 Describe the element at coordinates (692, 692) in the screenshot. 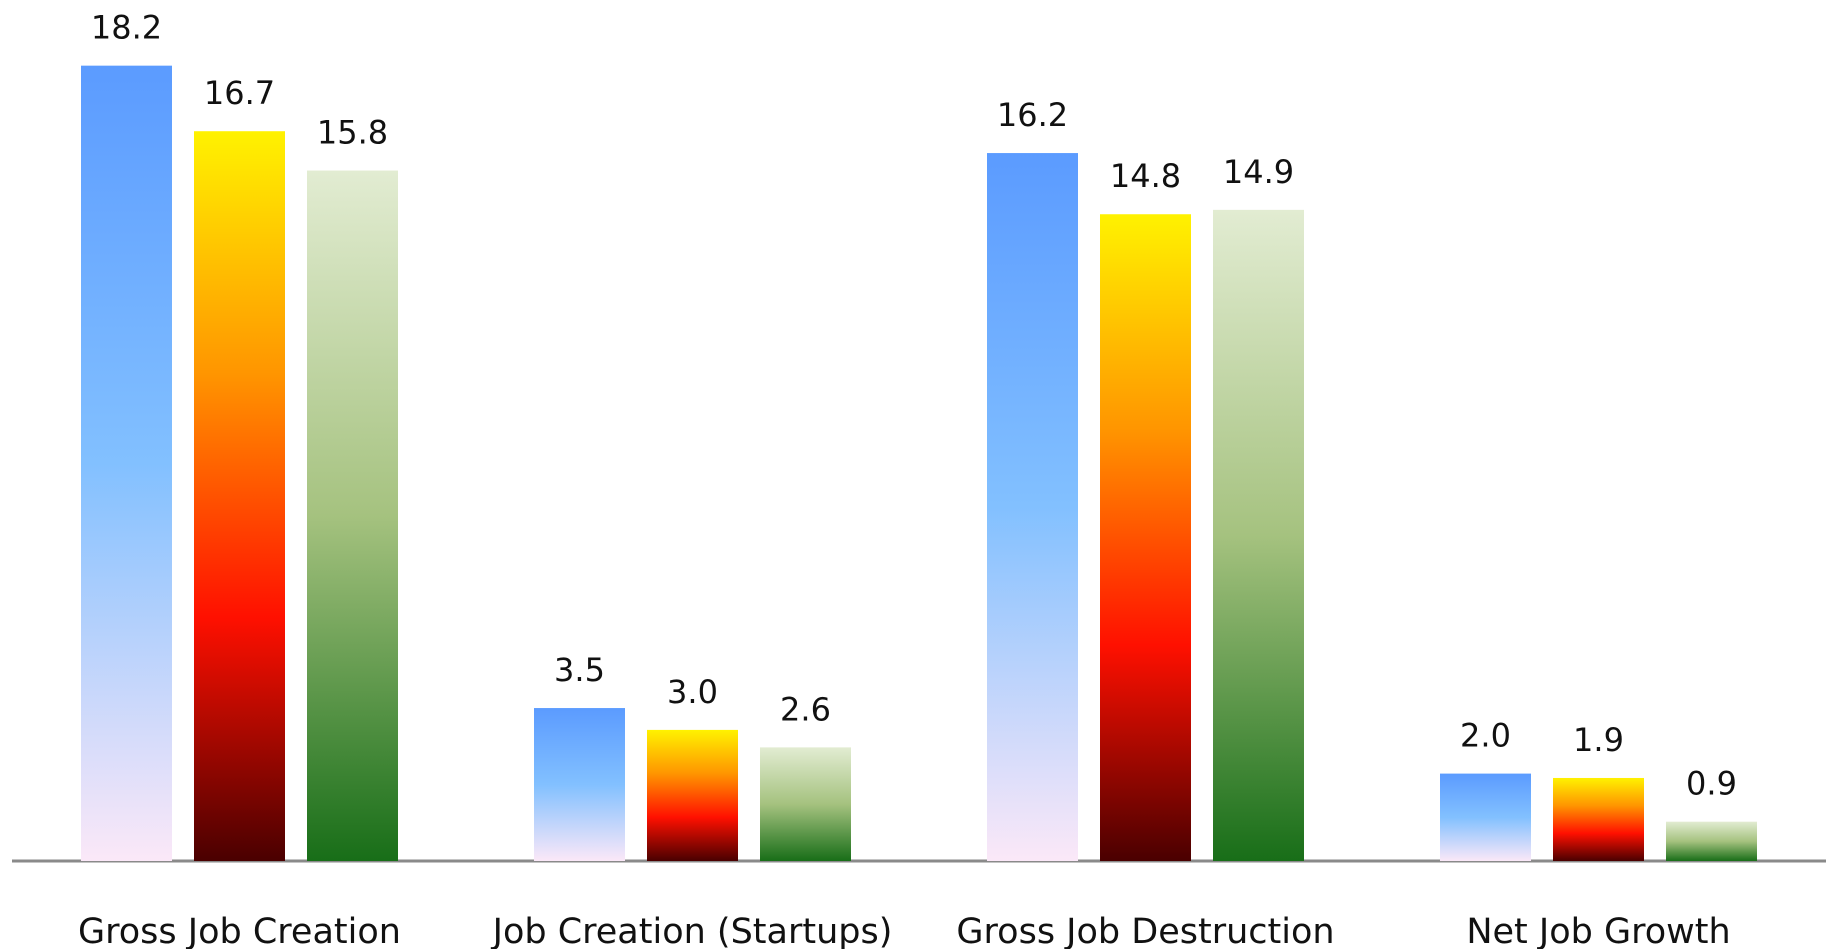

I see `value-label: 3.0` at that location.